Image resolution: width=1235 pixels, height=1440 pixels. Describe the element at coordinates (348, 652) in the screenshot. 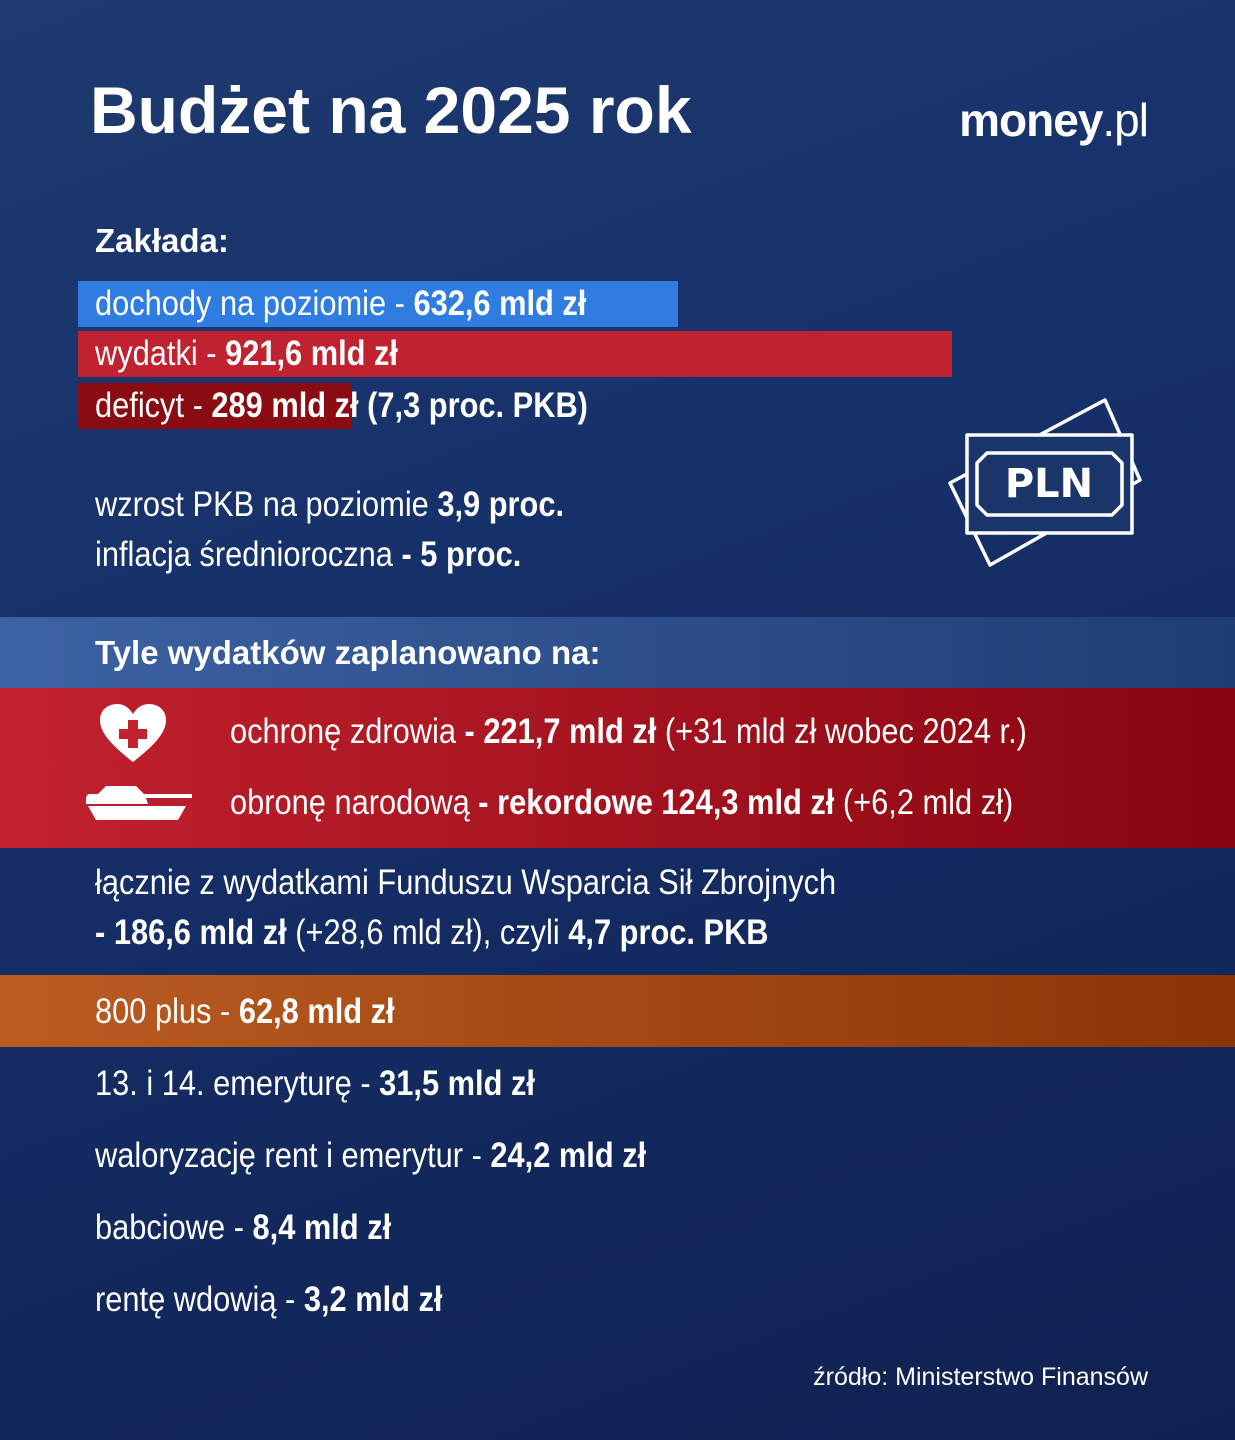

I see `spending-heading: Tyle wydatków zaplanowano na:` at that location.